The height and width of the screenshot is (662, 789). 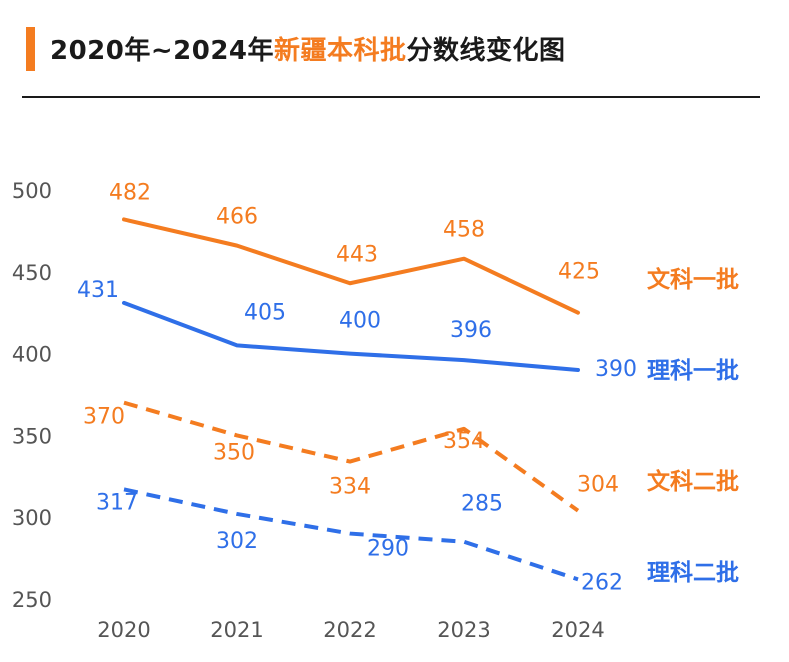 What do you see at coordinates (350, 487) in the screenshot?
I see `data-label: 334` at bounding box center [350, 487].